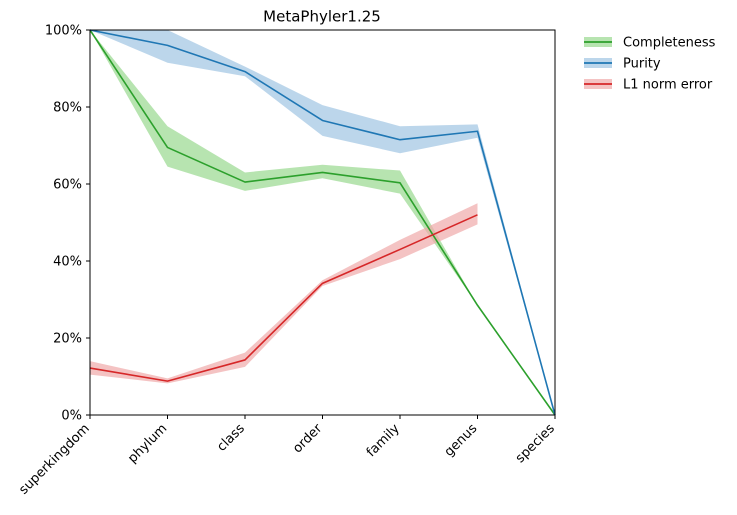 The image size is (737, 515). What do you see at coordinates (54, 459) in the screenshot?
I see `x-tick-label: superkingdom` at bounding box center [54, 459].